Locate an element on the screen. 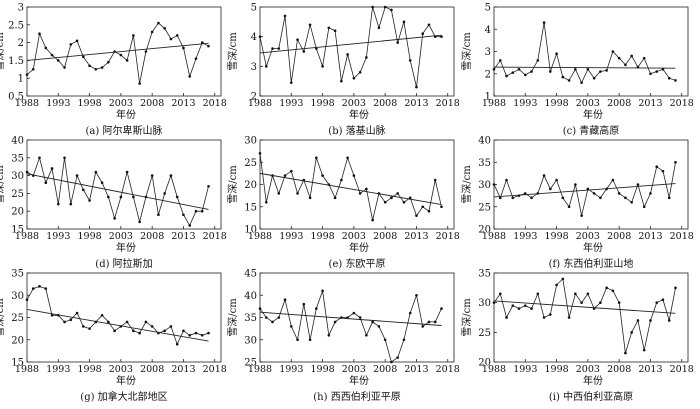  y-tick-label: 3 is located at coordinates (254, 67).